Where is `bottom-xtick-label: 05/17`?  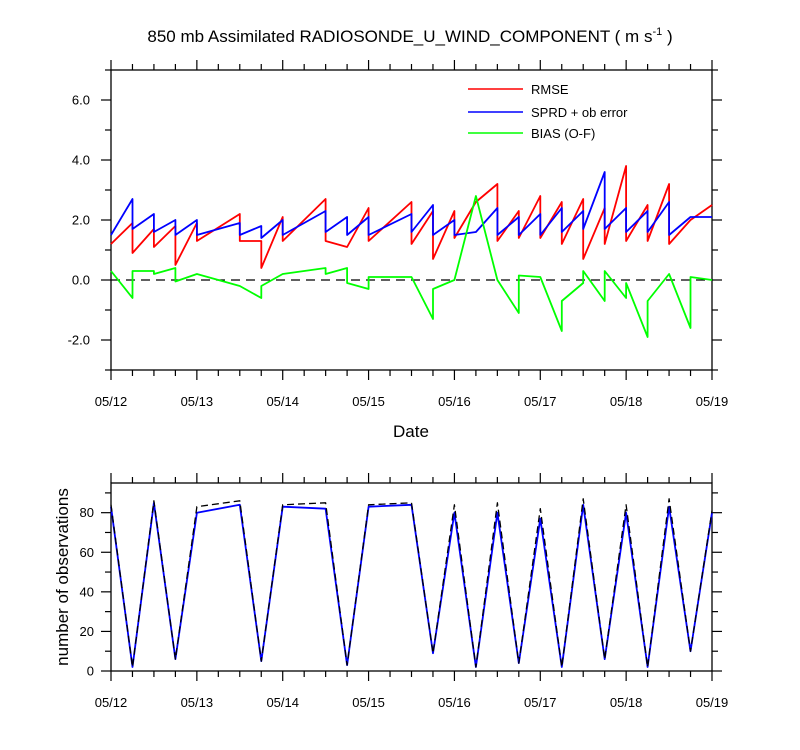
bottom-xtick-label: 05/17 is located at coordinates (540, 702).